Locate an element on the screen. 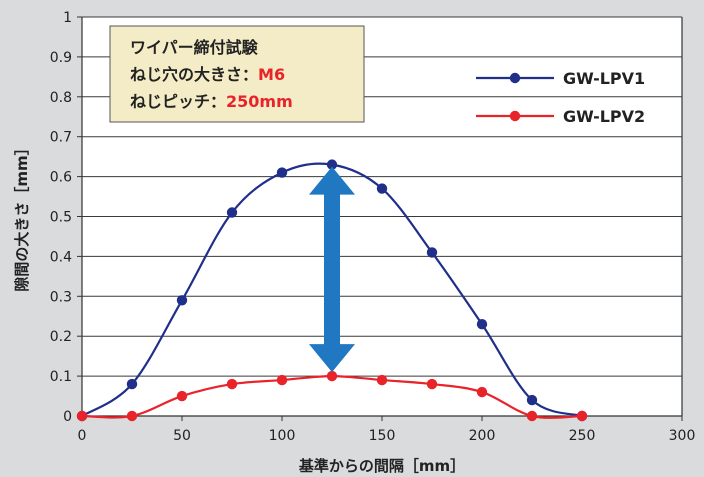 This screenshot has height=477, width=704. y-tick-label-10: 1 is located at coordinates (67, 18).